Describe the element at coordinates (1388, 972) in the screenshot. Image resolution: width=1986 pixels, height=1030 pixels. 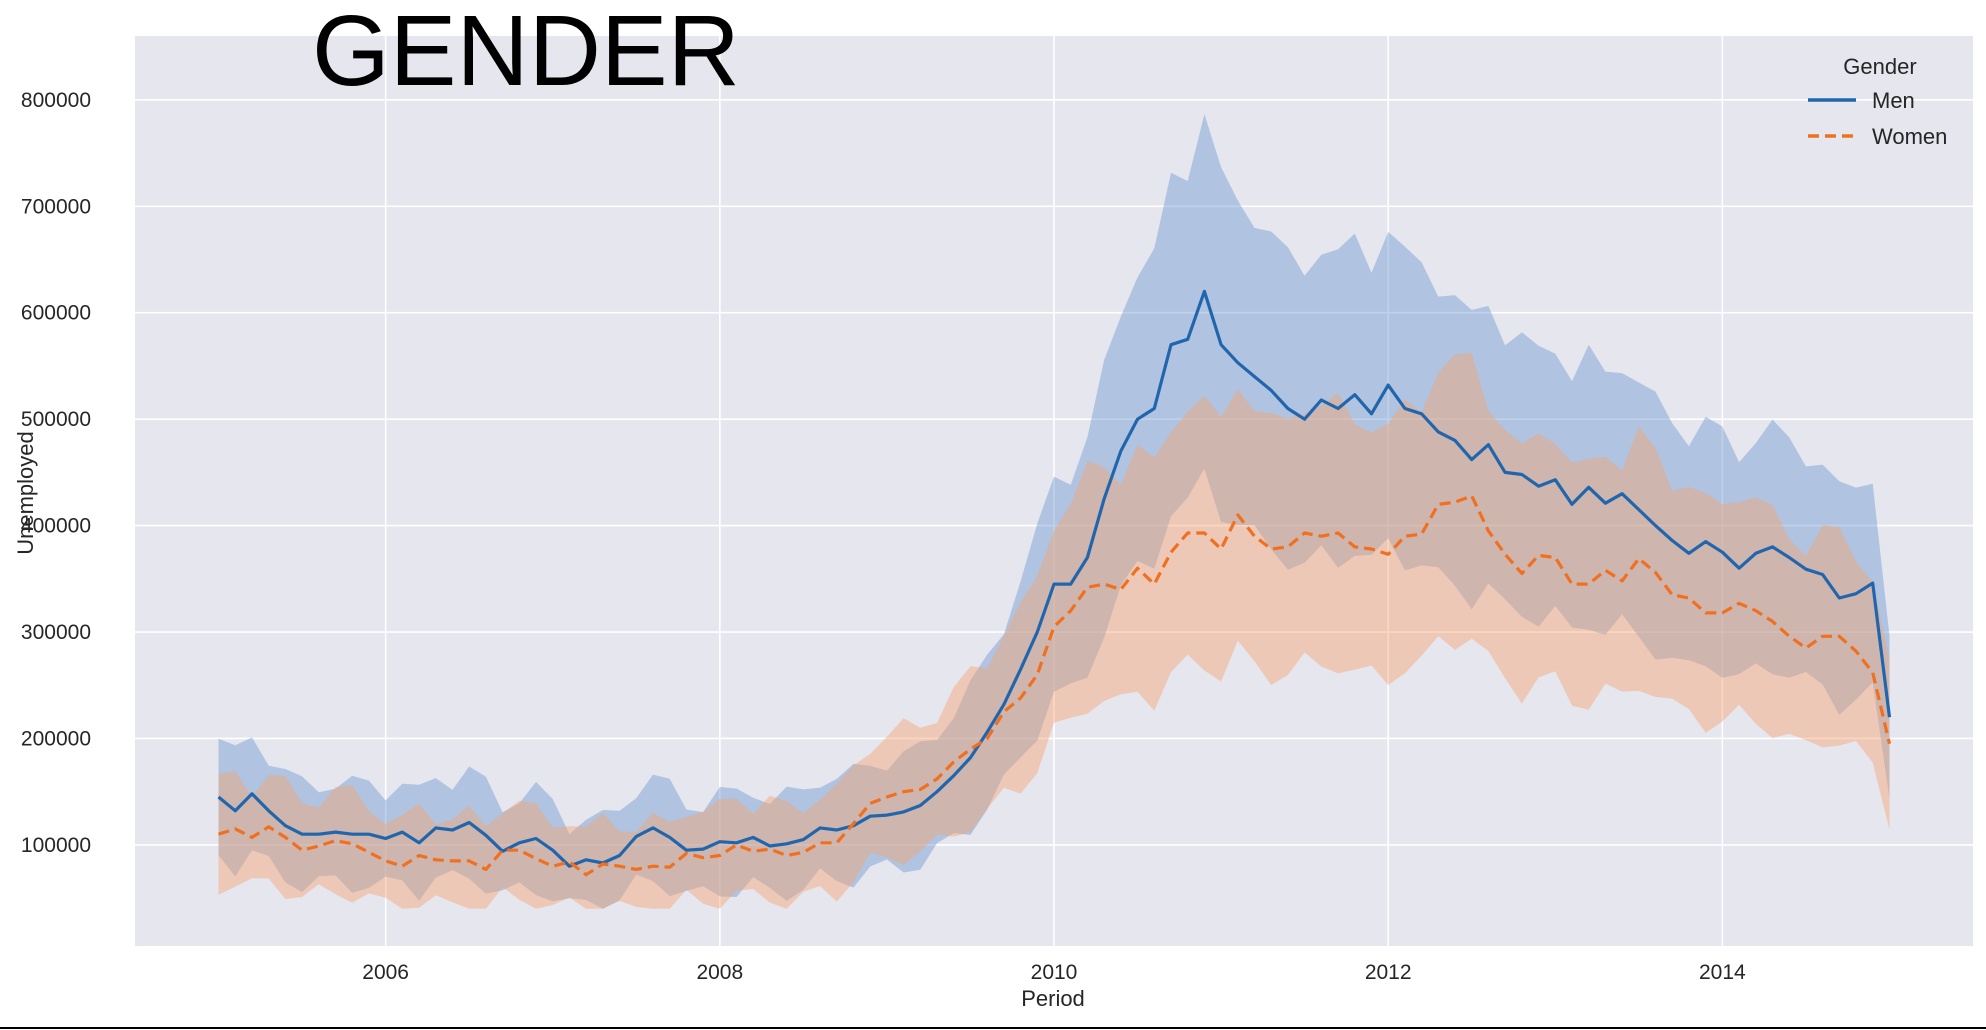
I see `x-tick-label: 2012` at that location.